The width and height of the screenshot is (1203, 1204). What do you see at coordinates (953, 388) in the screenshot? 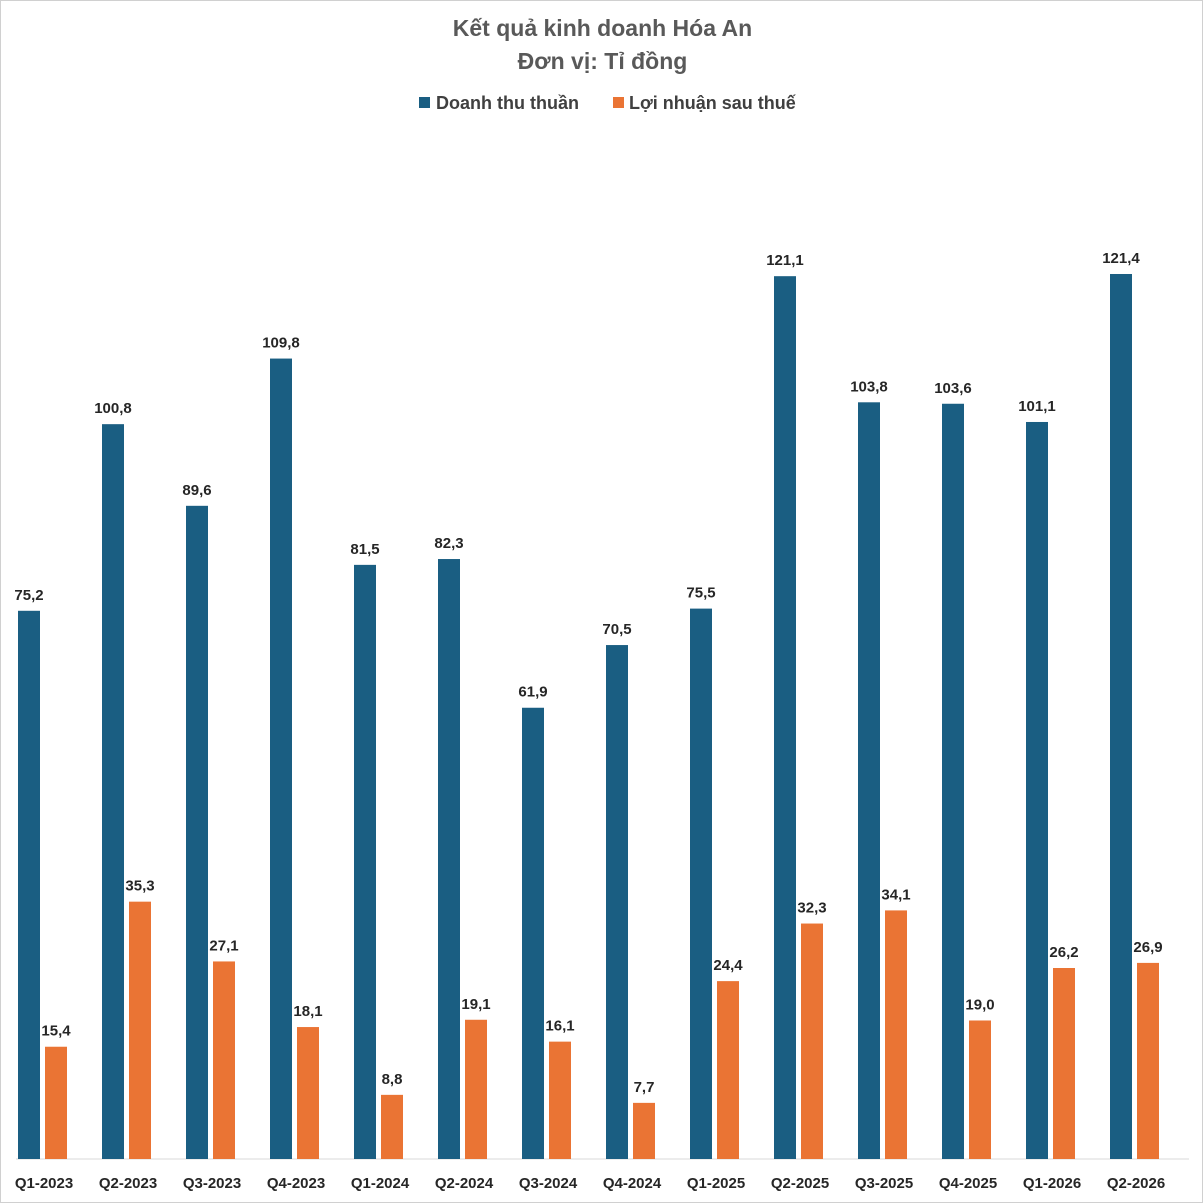
I see `revenue-value-label-Q4-2025: 103,6` at bounding box center [953, 388].